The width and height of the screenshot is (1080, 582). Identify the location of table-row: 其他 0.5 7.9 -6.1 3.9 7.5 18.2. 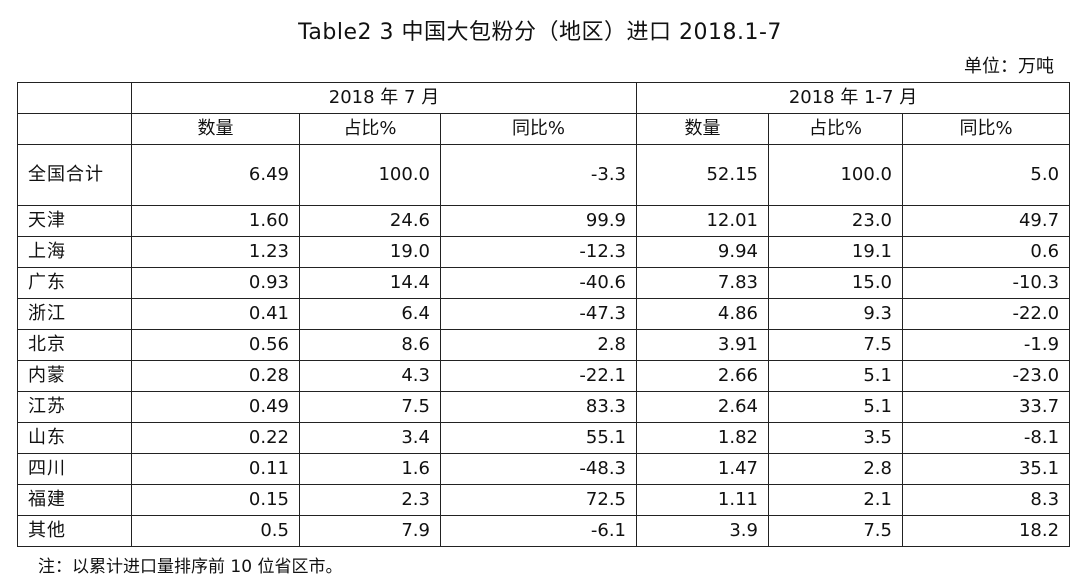
(544, 531).